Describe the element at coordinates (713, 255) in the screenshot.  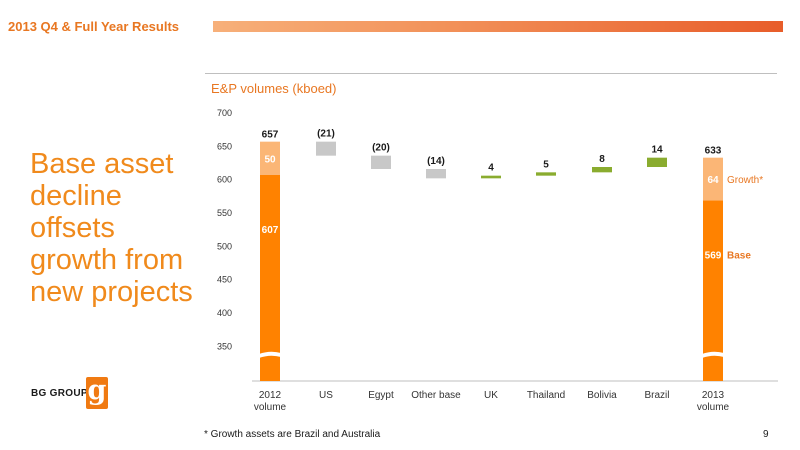
I see `base-value-label: 569` at that location.